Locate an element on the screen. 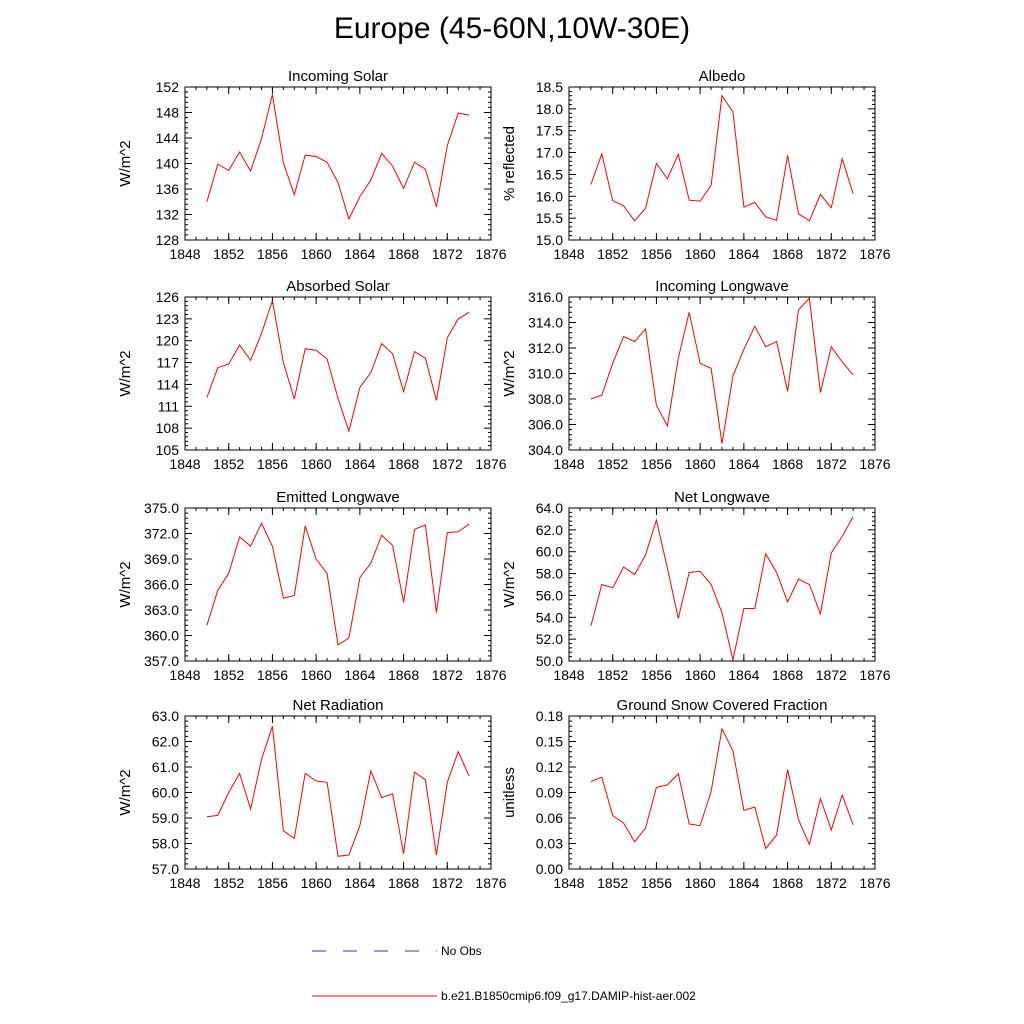  y-tick-label: 310.0 is located at coordinates (545, 374).